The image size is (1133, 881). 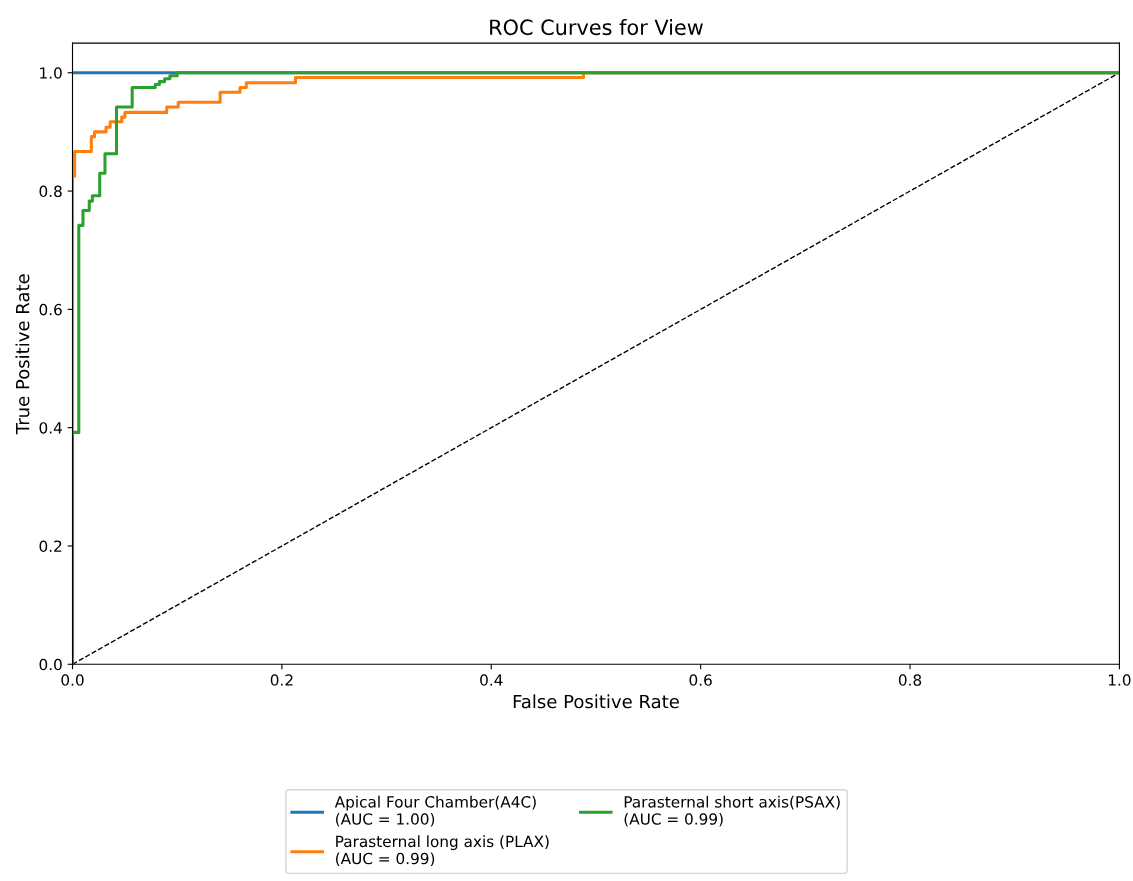 I want to click on x-tick-label: 0.8, so click(x=910, y=680).